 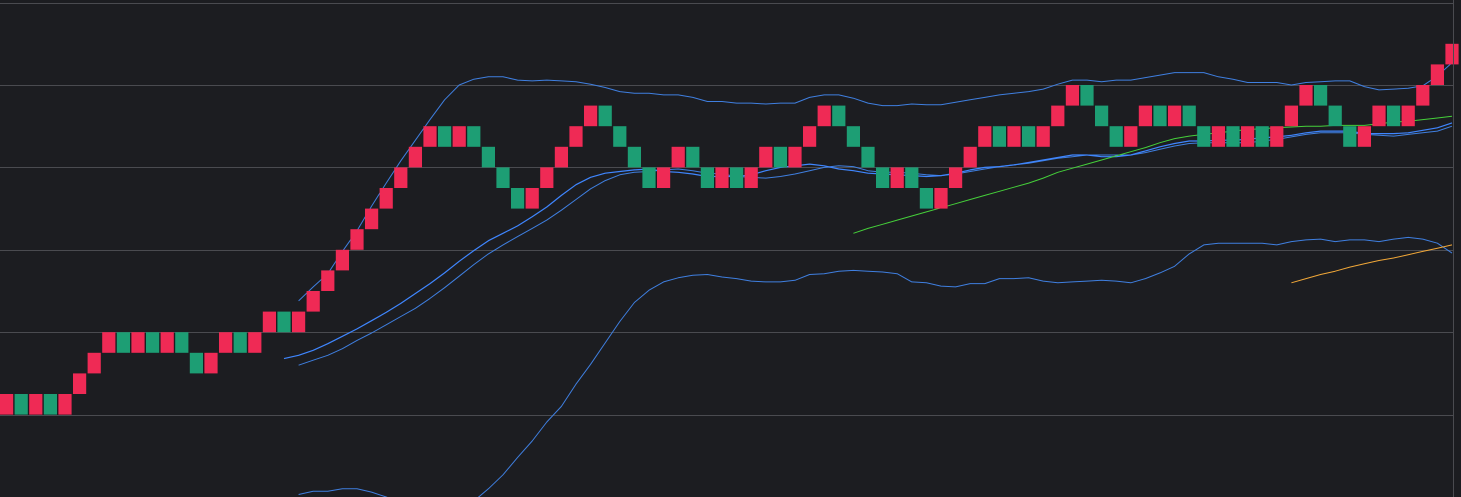 I want to click on series-line-ma-slow, so click(x=1153, y=174).